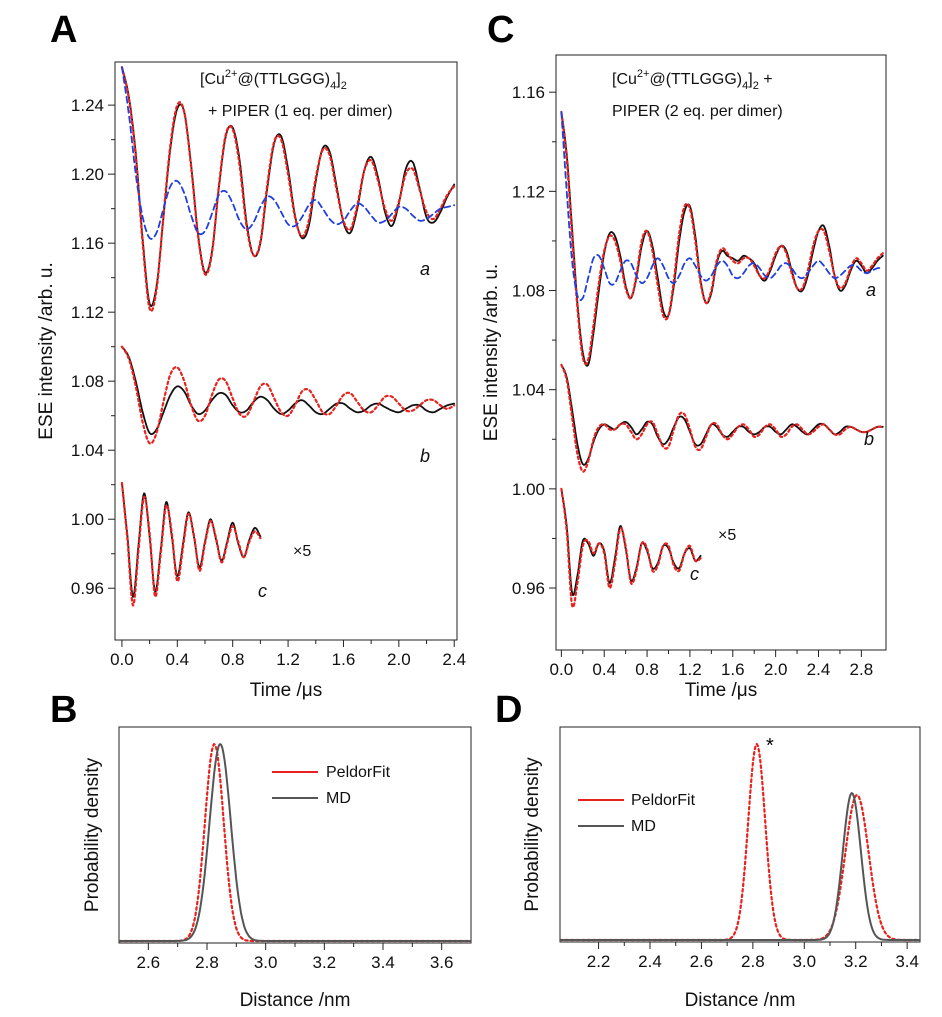 This screenshot has width=942, height=1017. I want to click on y-tick-label-c: 1.16, so click(528, 92).